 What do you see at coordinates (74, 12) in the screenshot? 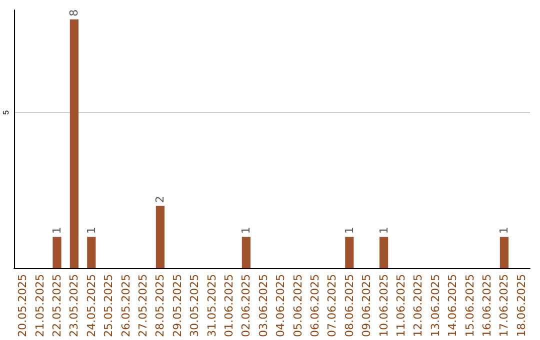
I see `data-label: 8` at bounding box center [74, 12].